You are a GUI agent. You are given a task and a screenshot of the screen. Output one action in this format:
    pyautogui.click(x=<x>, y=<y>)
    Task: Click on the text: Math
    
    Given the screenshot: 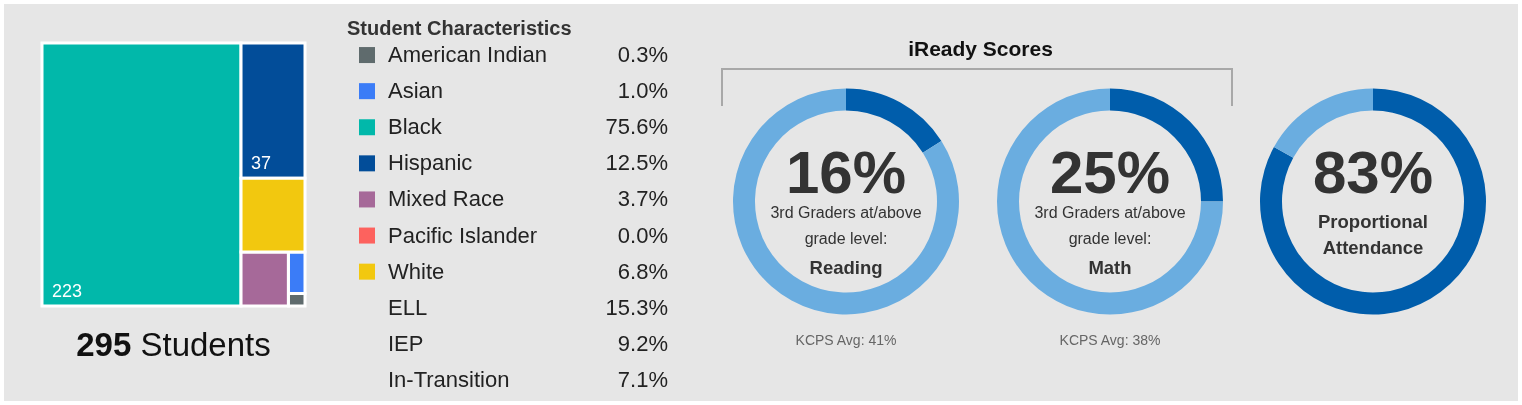 What is the action you would take?
    pyautogui.click(x=1110, y=267)
    